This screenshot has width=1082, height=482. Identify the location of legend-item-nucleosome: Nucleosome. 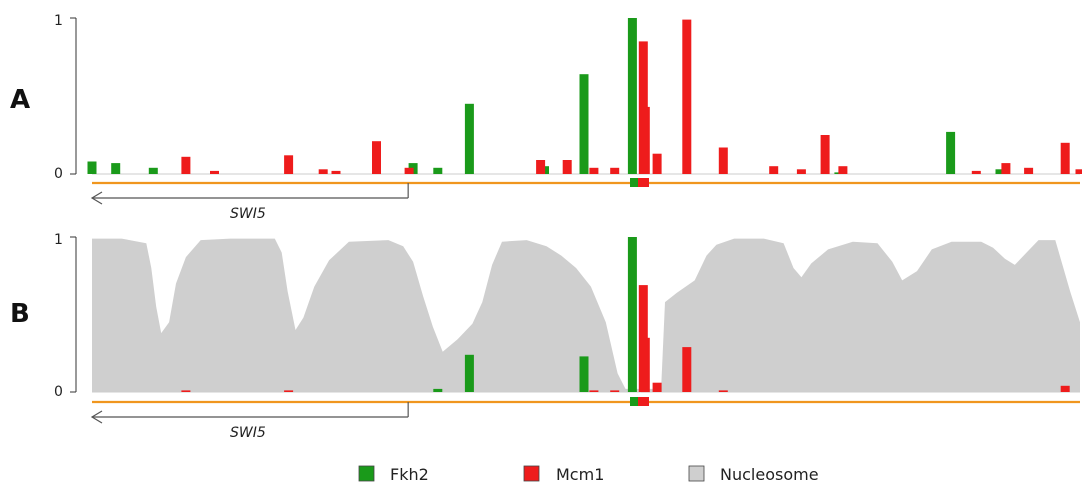
(753, 473).